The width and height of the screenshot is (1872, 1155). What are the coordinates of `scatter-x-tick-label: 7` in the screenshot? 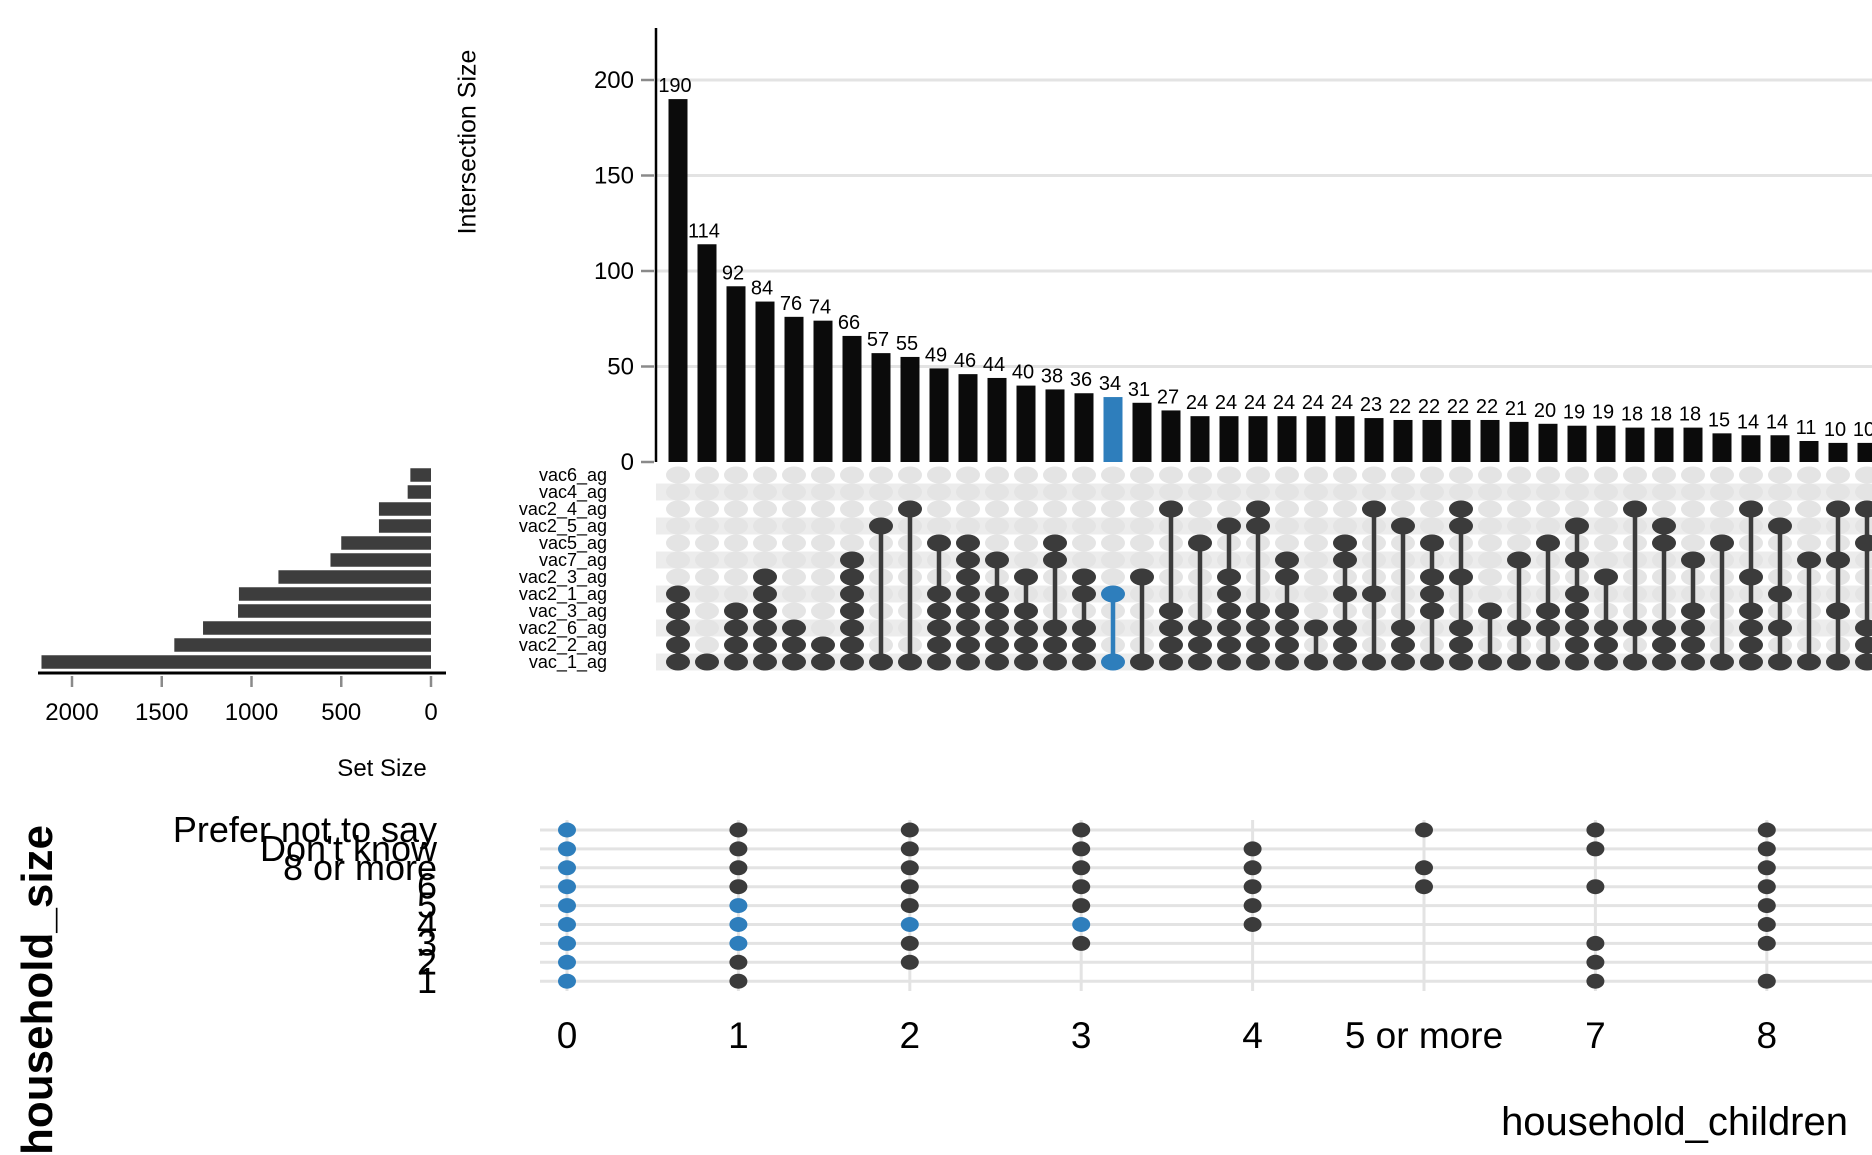 It's located at (1595, 1035).